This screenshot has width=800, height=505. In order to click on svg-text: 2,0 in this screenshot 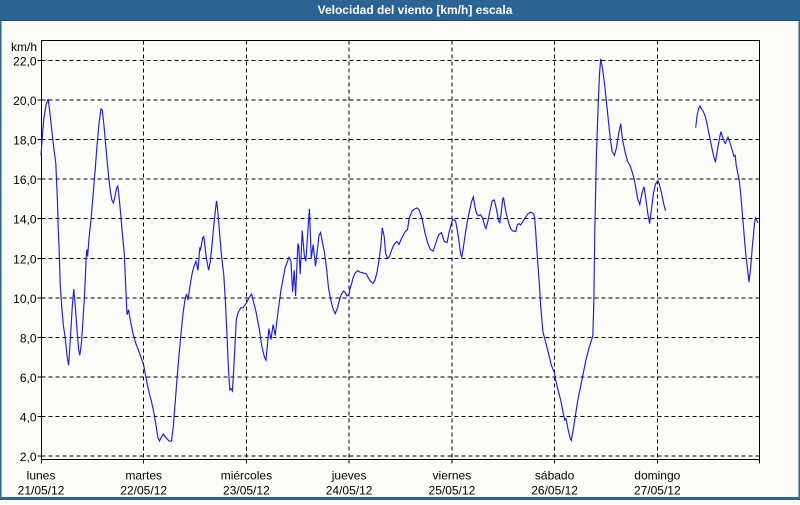, I will do `click(28, 457)`.